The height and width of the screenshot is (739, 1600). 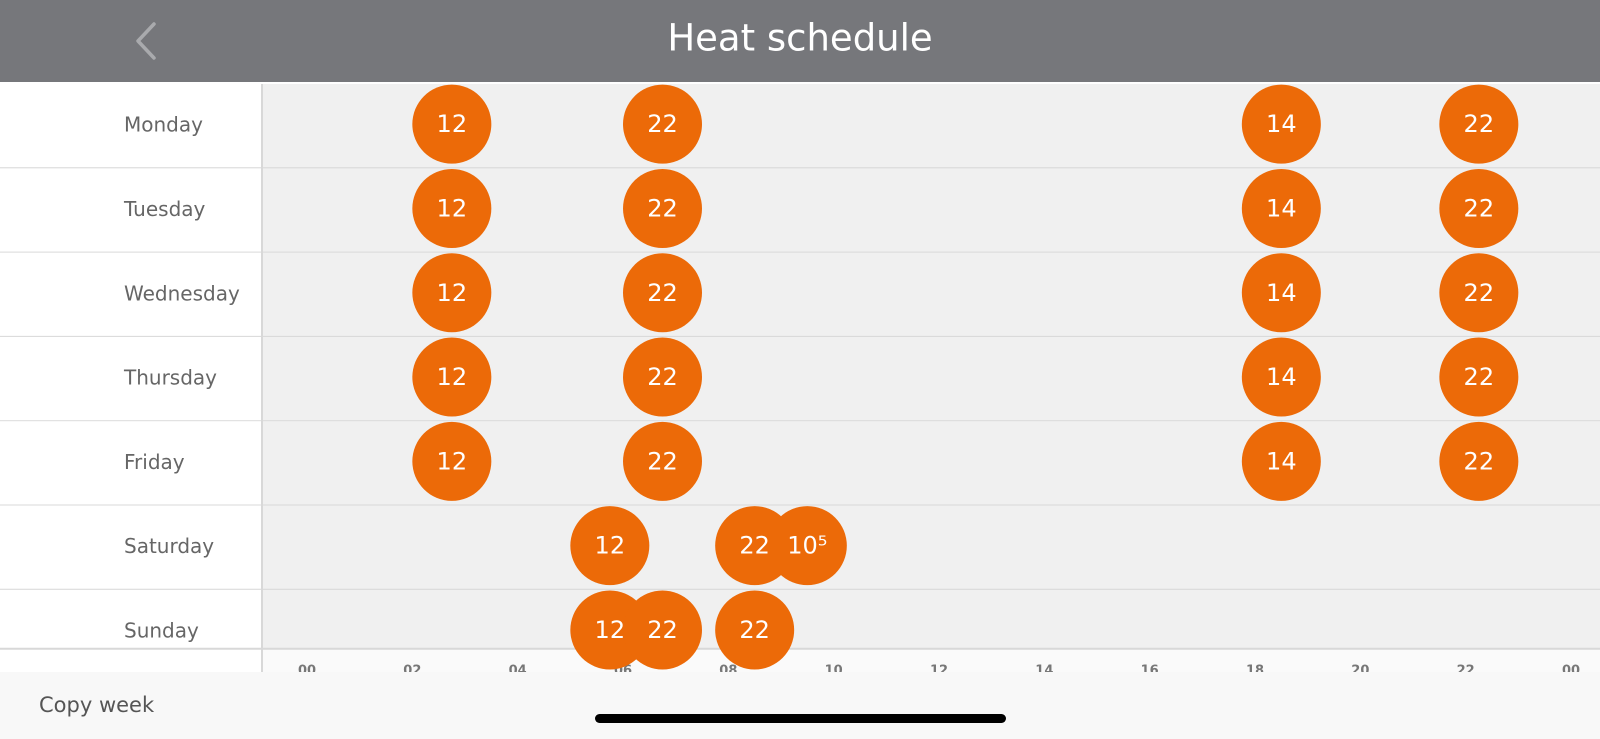 I want to click on day-label: Wednesday, so click(x=182, y=293).